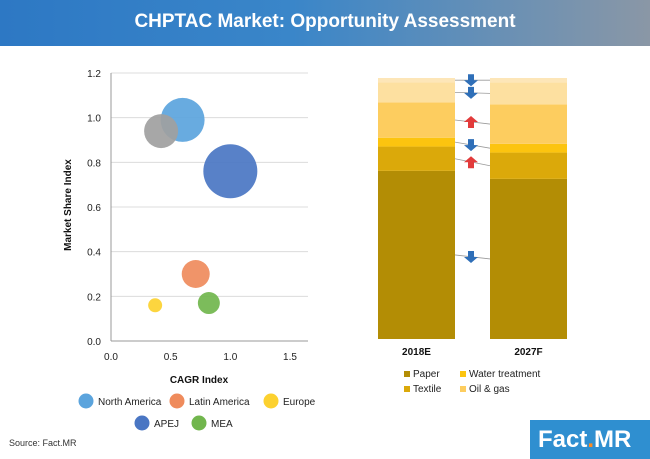 Image resolution: width=650 pixels, height=459 pixels. What do you see at coordinates (161, 131) in the screenshot?
I see `bubble-unlabeled` at bounding box center [161, 131].